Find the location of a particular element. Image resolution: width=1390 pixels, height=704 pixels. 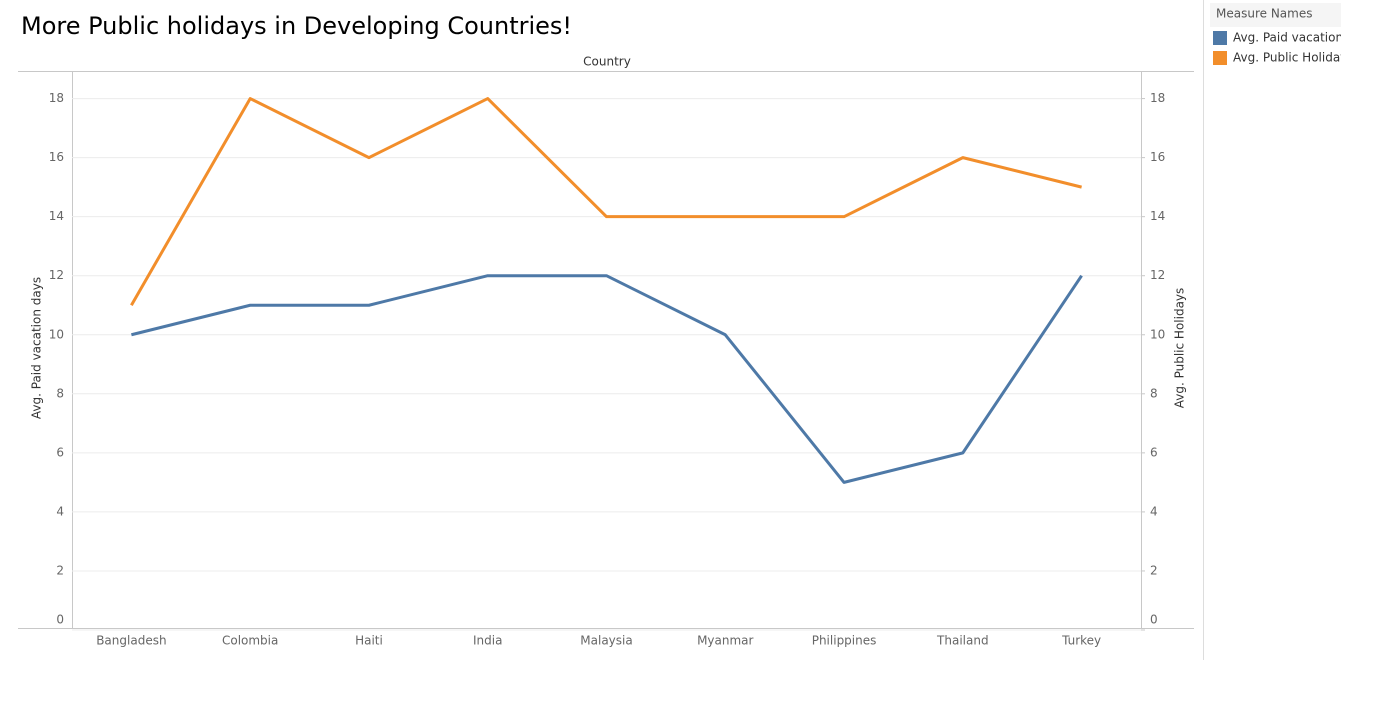

x-tick-label: Colombia is located at coordinates (250, 641).